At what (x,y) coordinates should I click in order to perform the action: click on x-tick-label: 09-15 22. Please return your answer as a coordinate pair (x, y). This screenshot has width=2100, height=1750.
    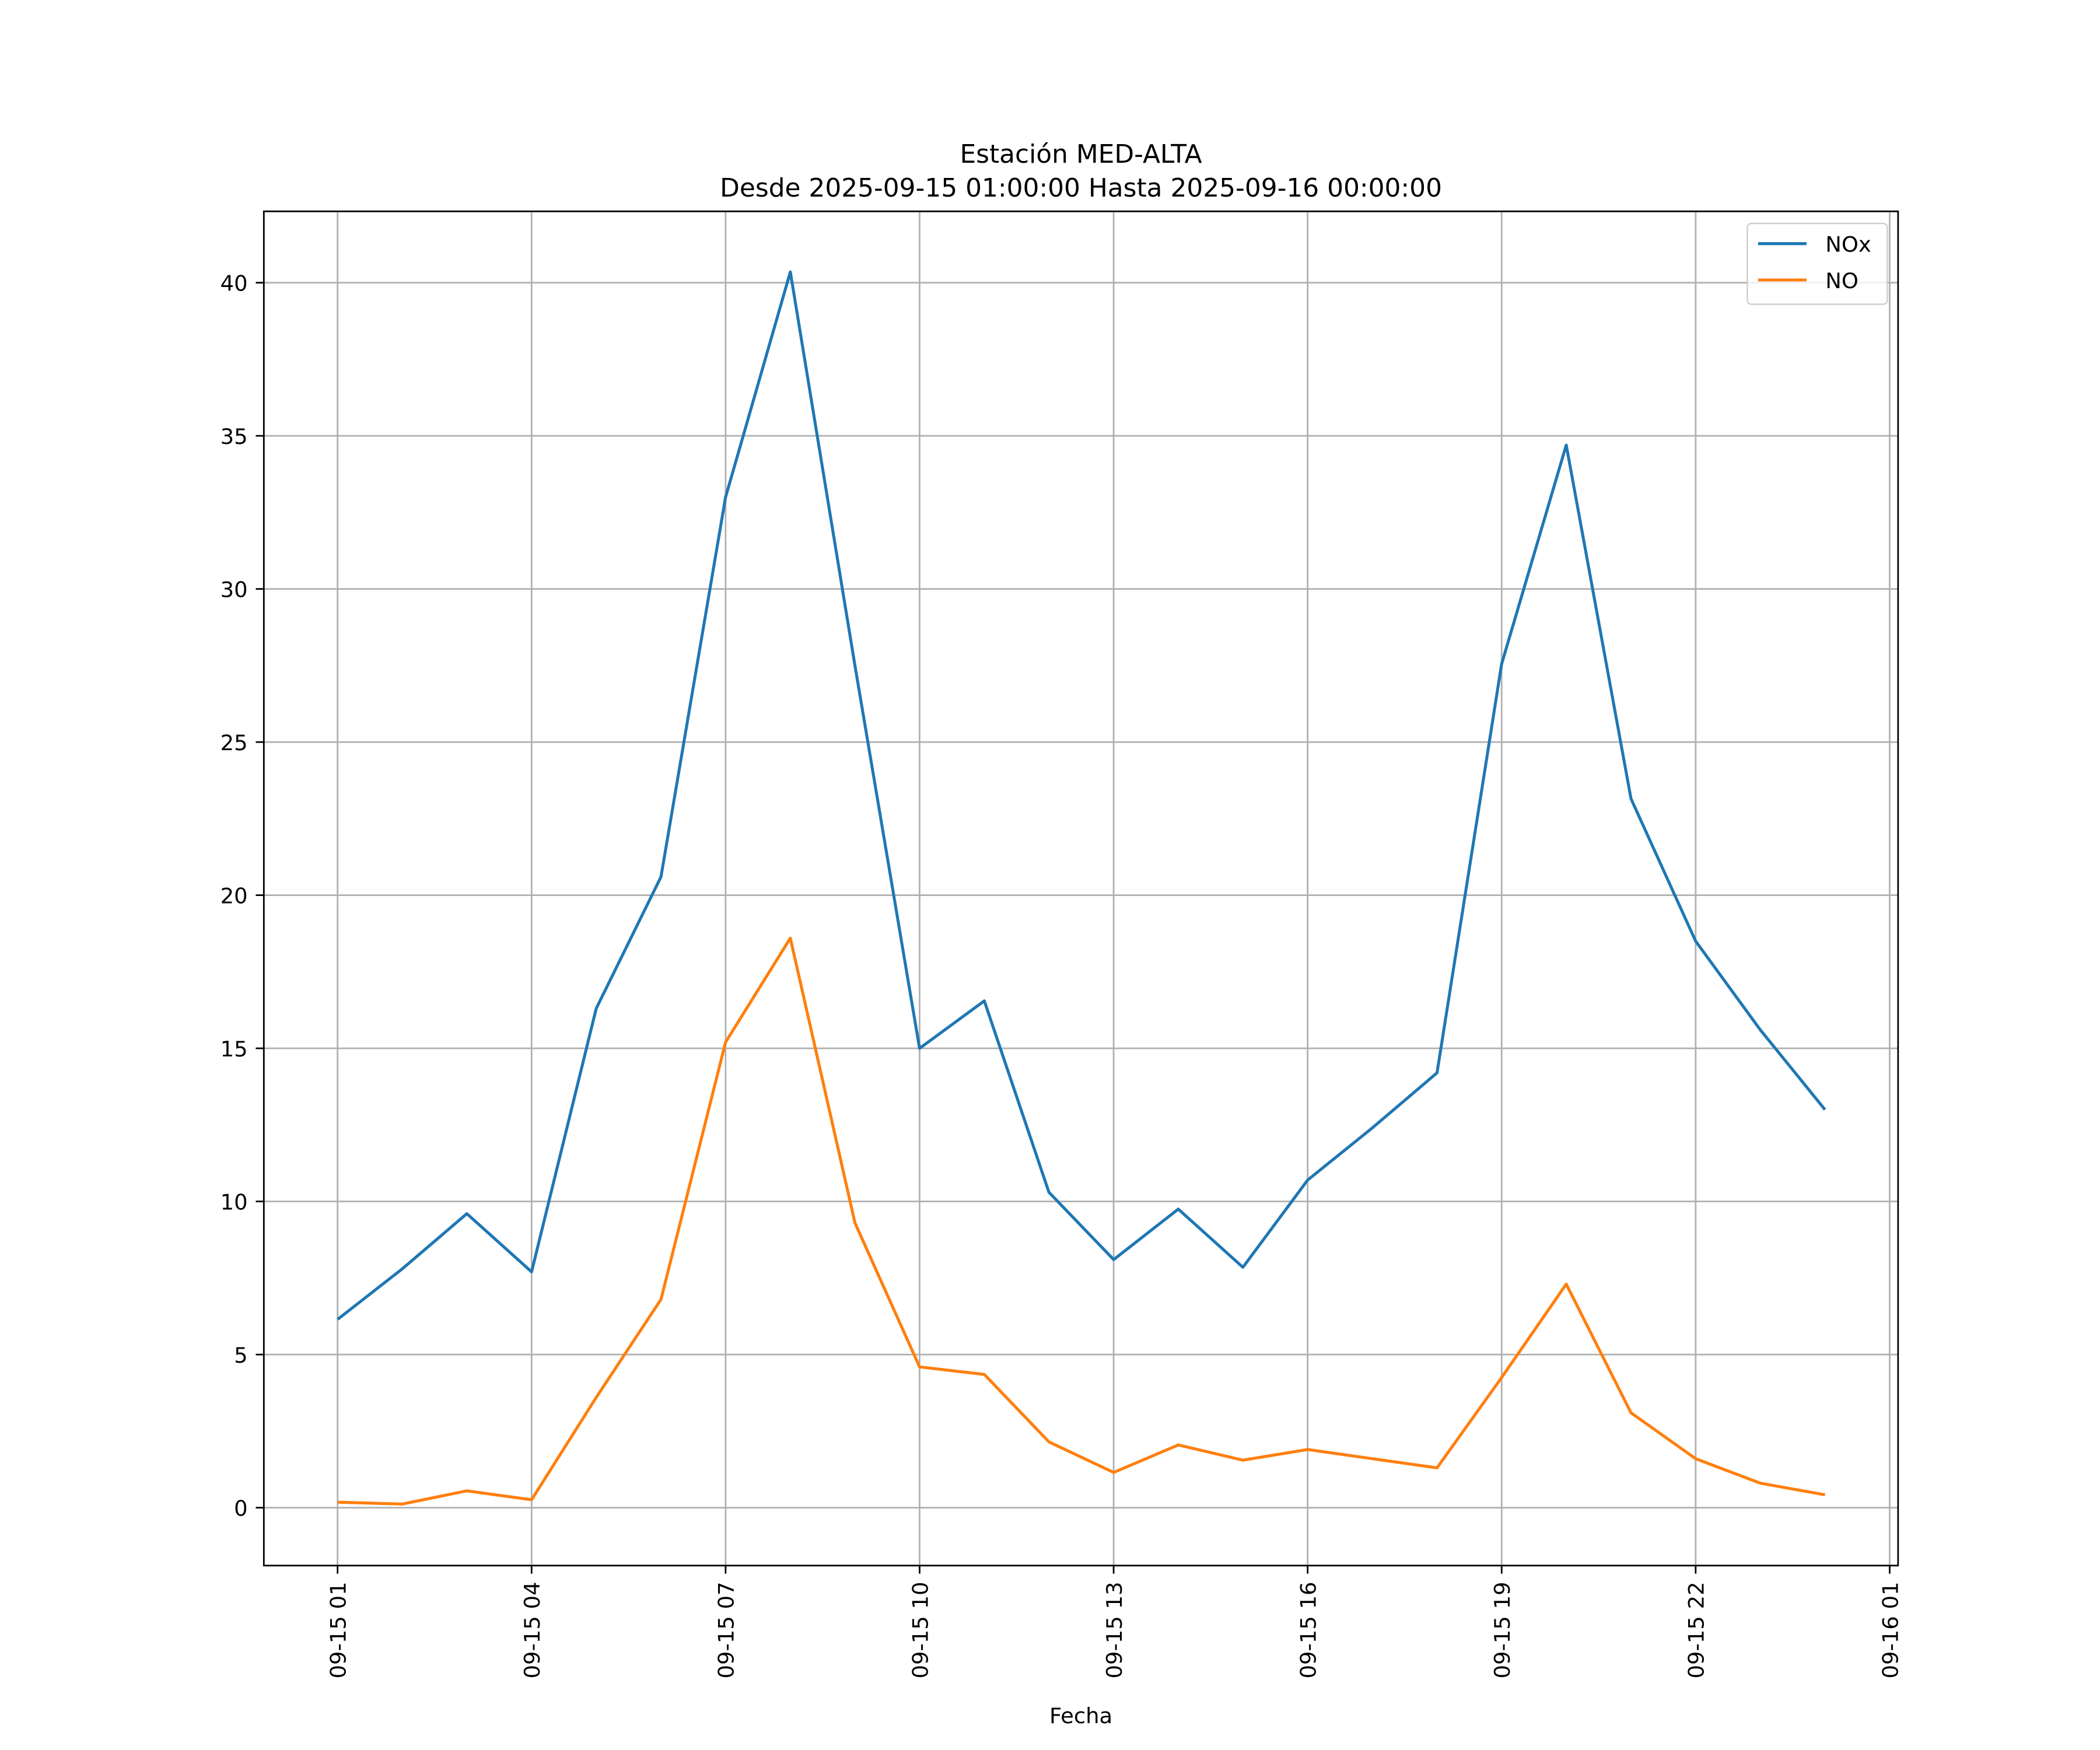
    Looking at the image, I should click on (1696, 1630).